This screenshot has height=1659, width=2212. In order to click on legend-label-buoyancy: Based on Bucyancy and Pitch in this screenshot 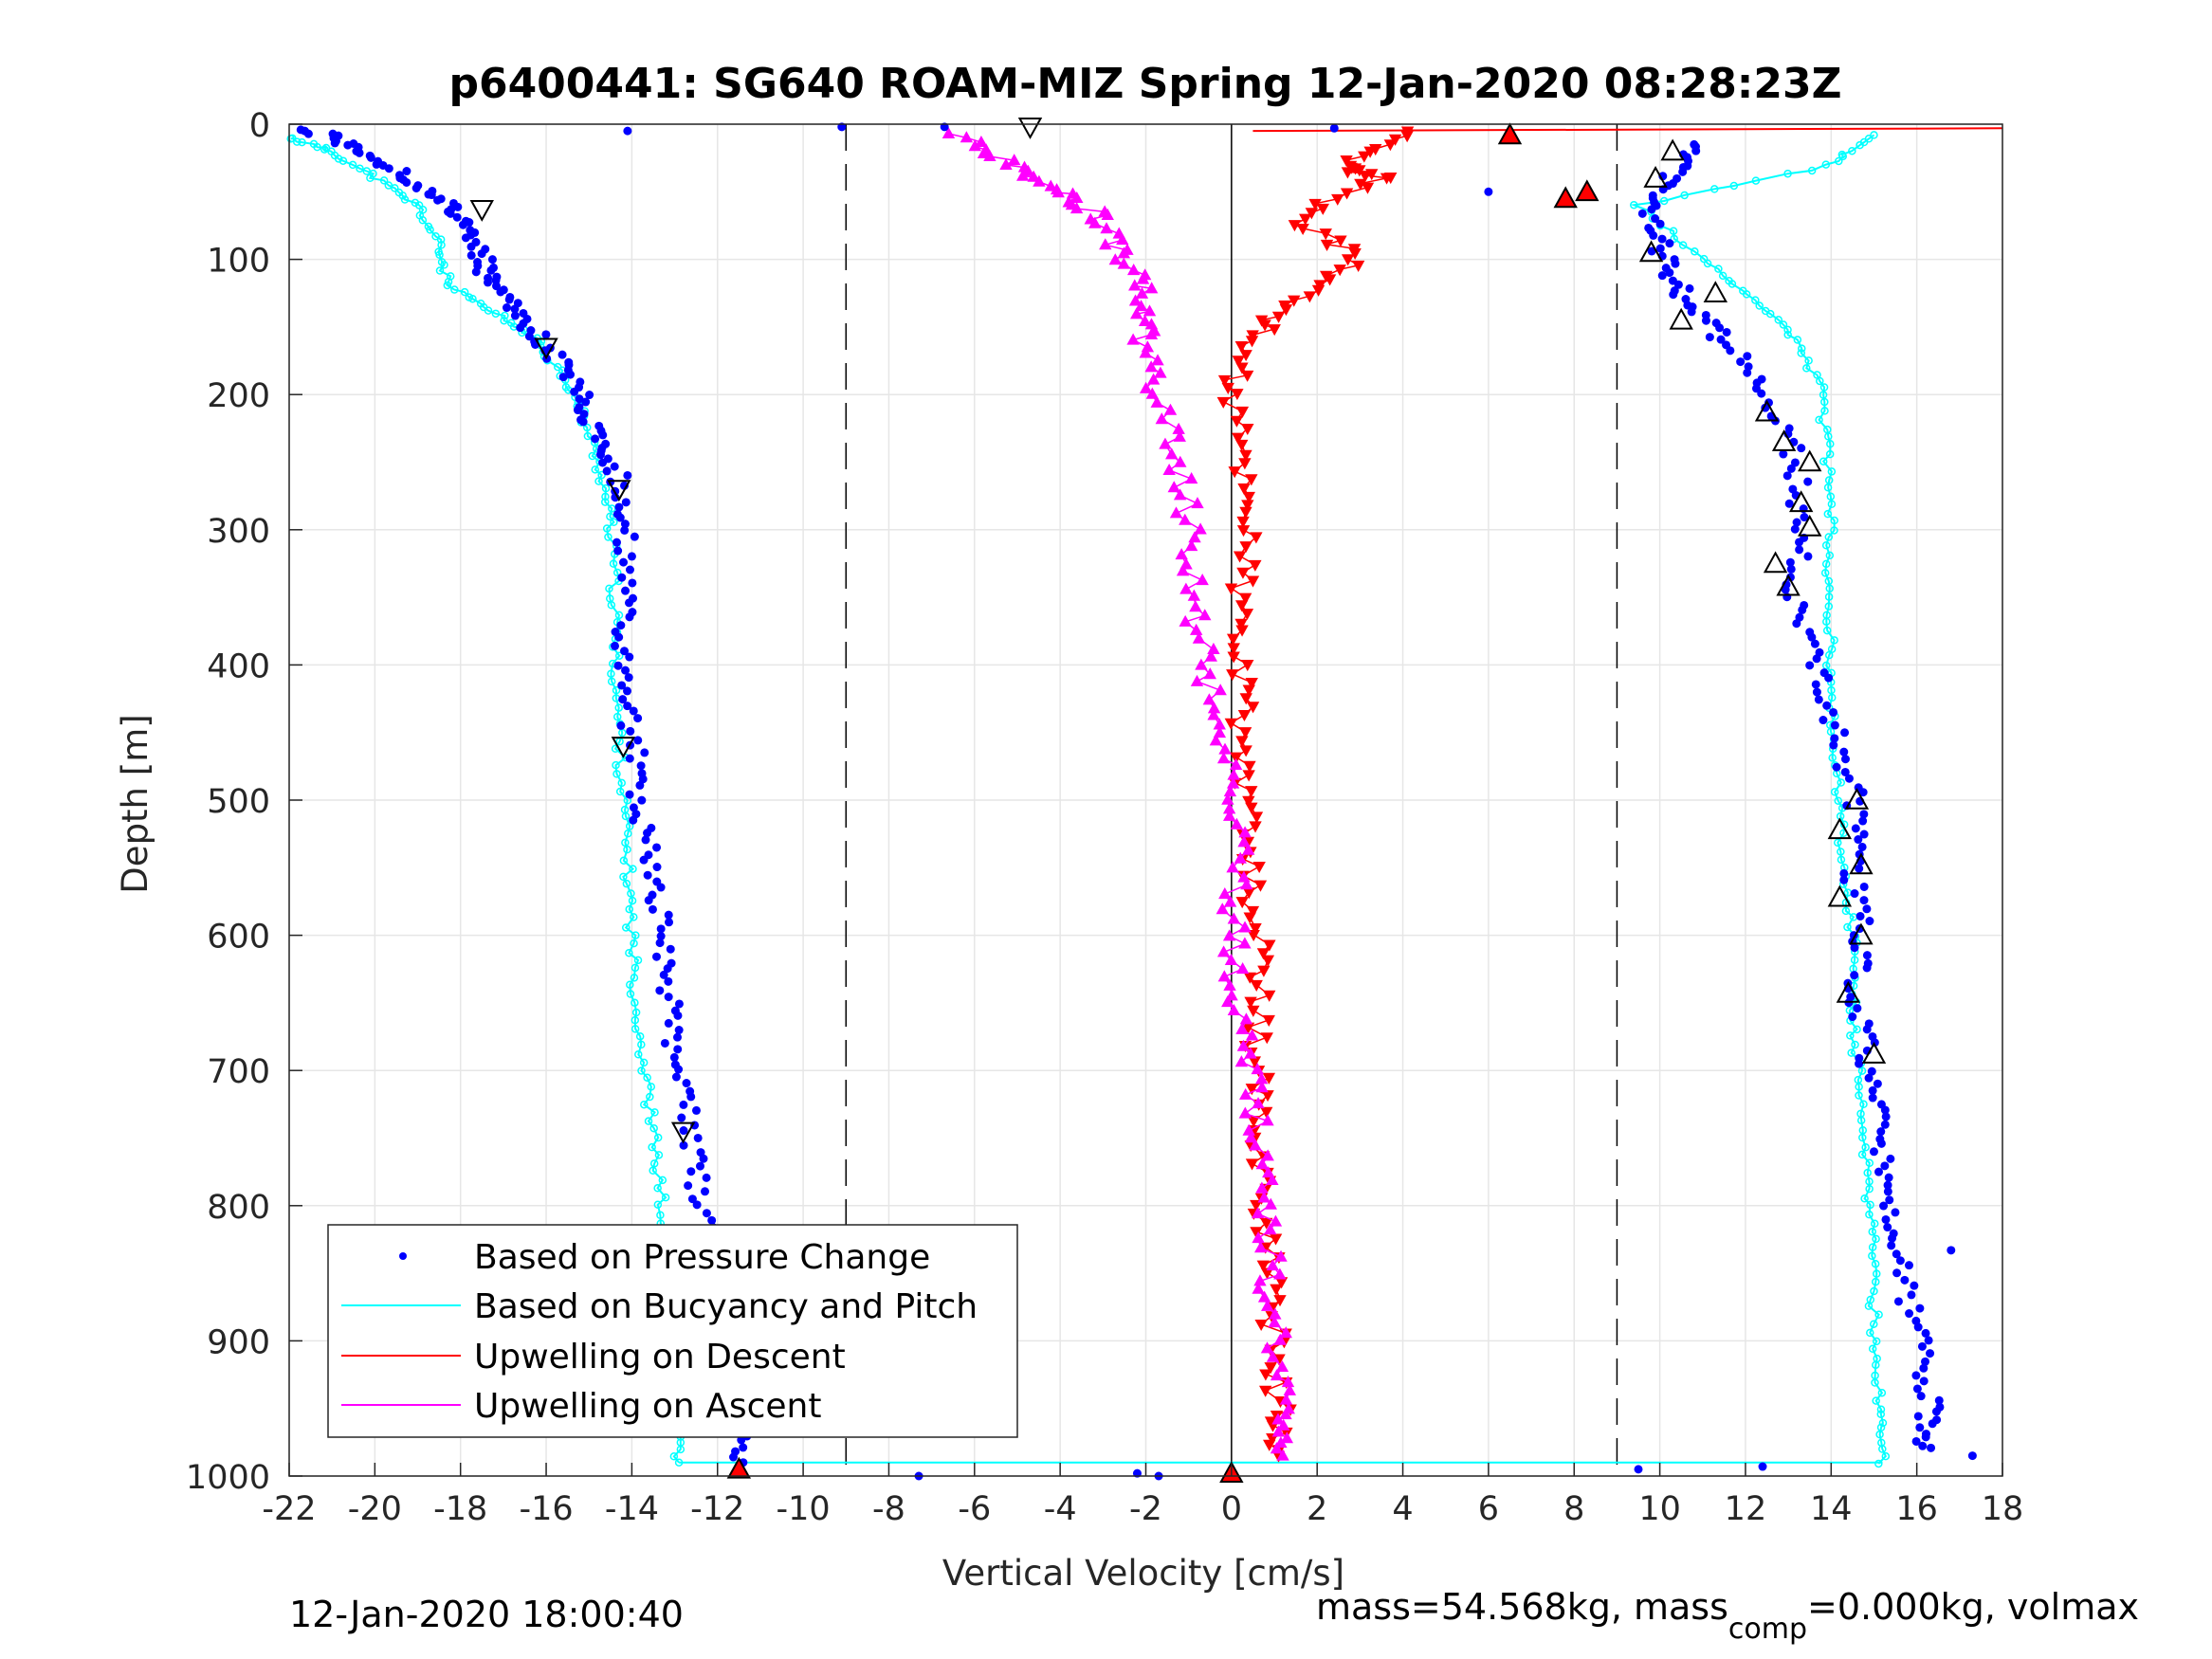, I will do `click(726, 1306)`.